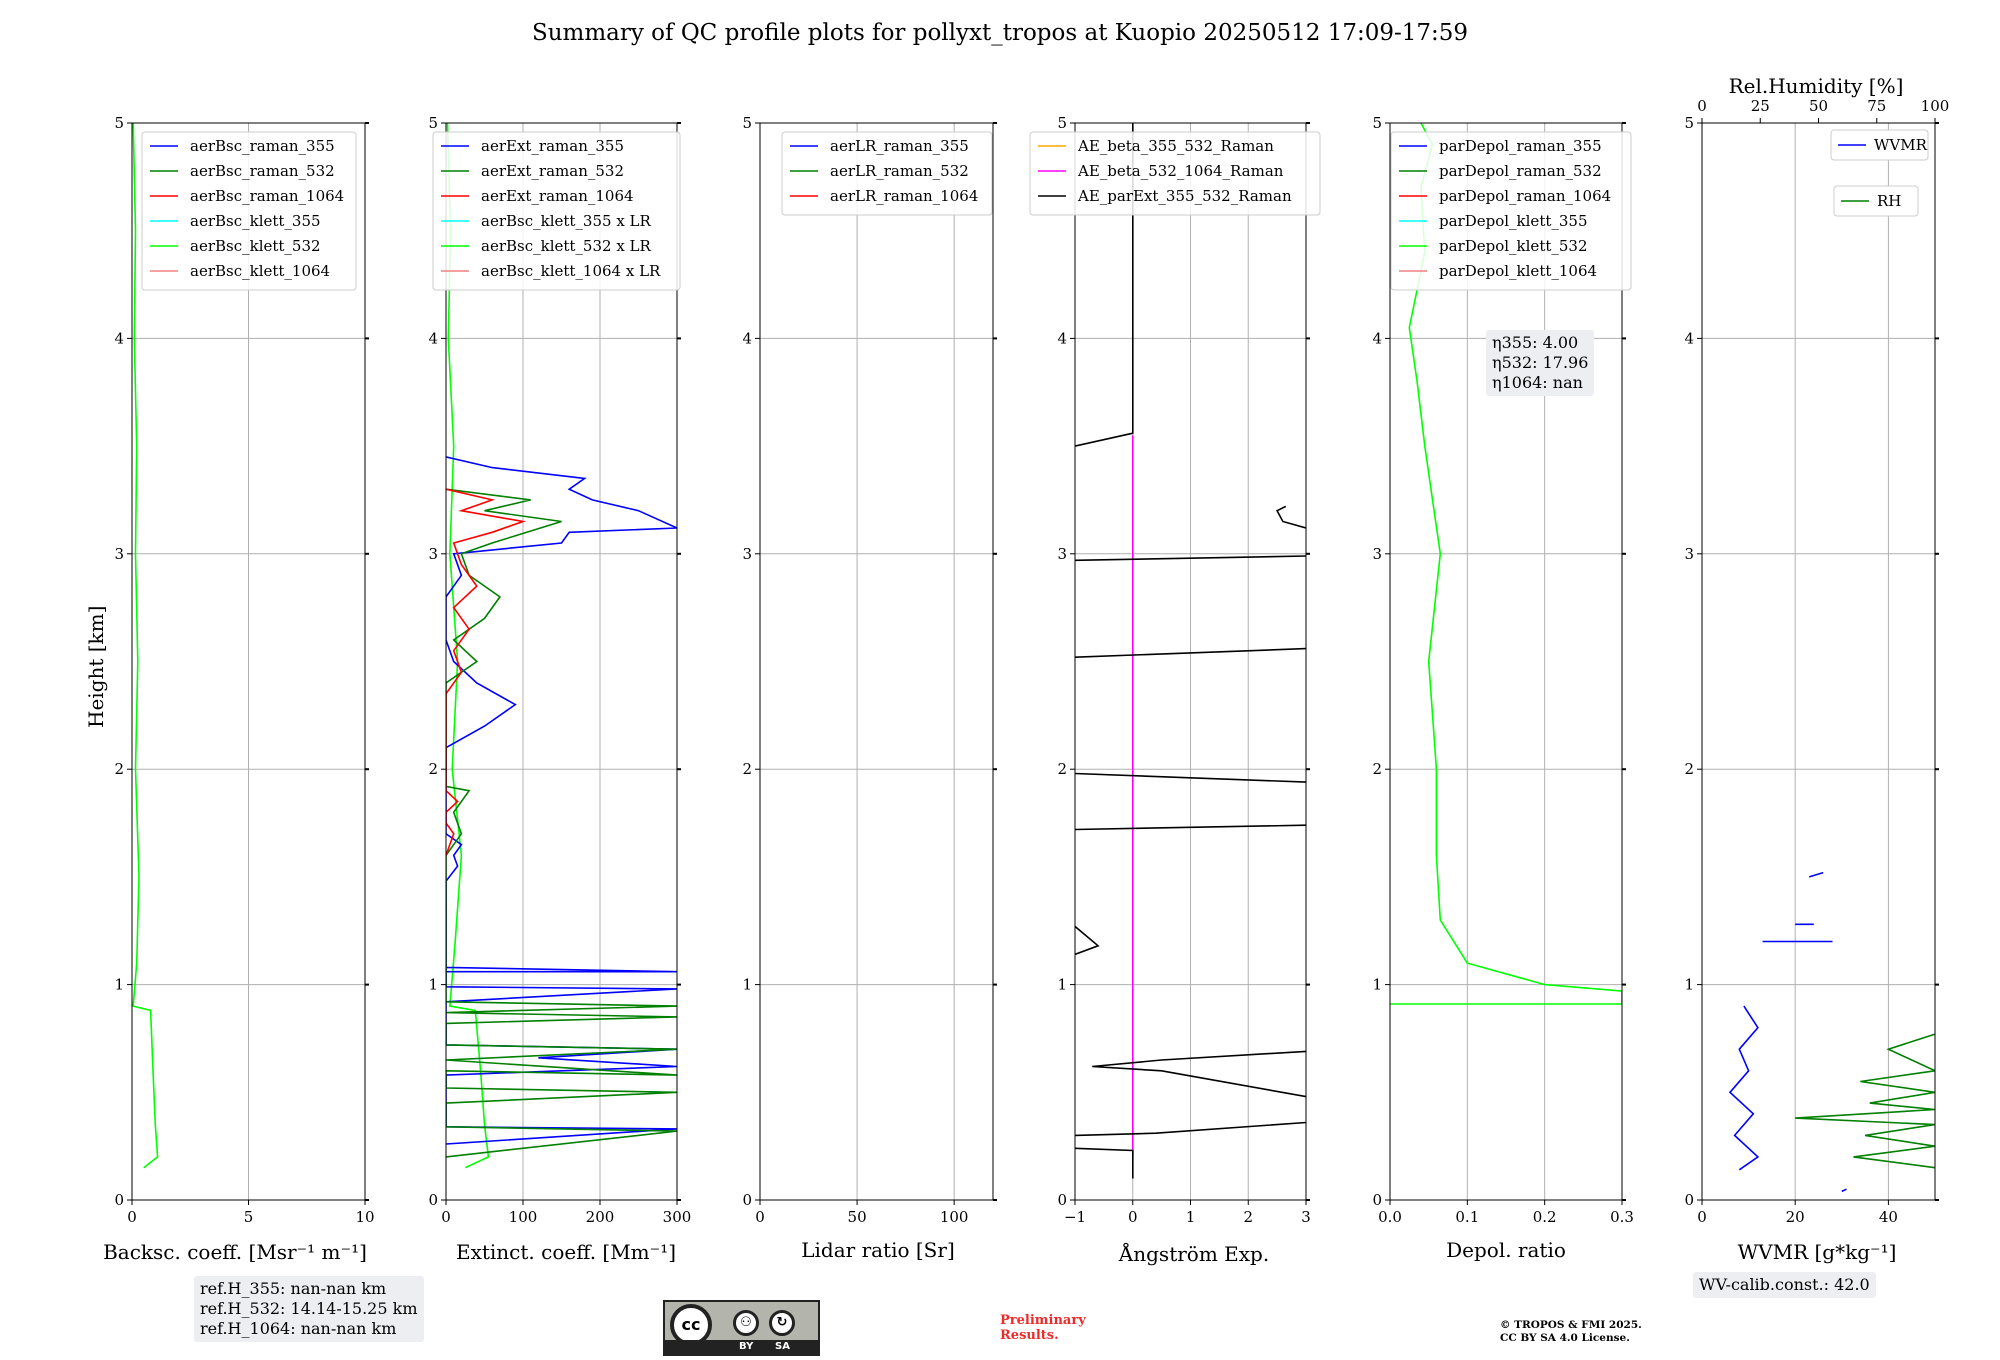 This screenshot has width=2000, height=1360. What do you see at coordinates (1029, 1335) in the screenshot?
I see `preliminary-line-2: Results.` at bounding box center [1029, 1335].